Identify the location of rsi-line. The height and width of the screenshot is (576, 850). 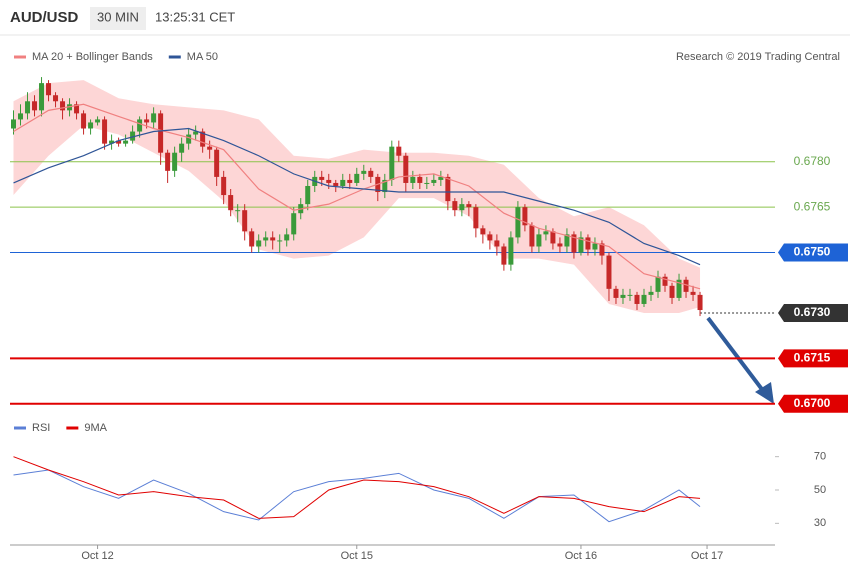
(357, 496).